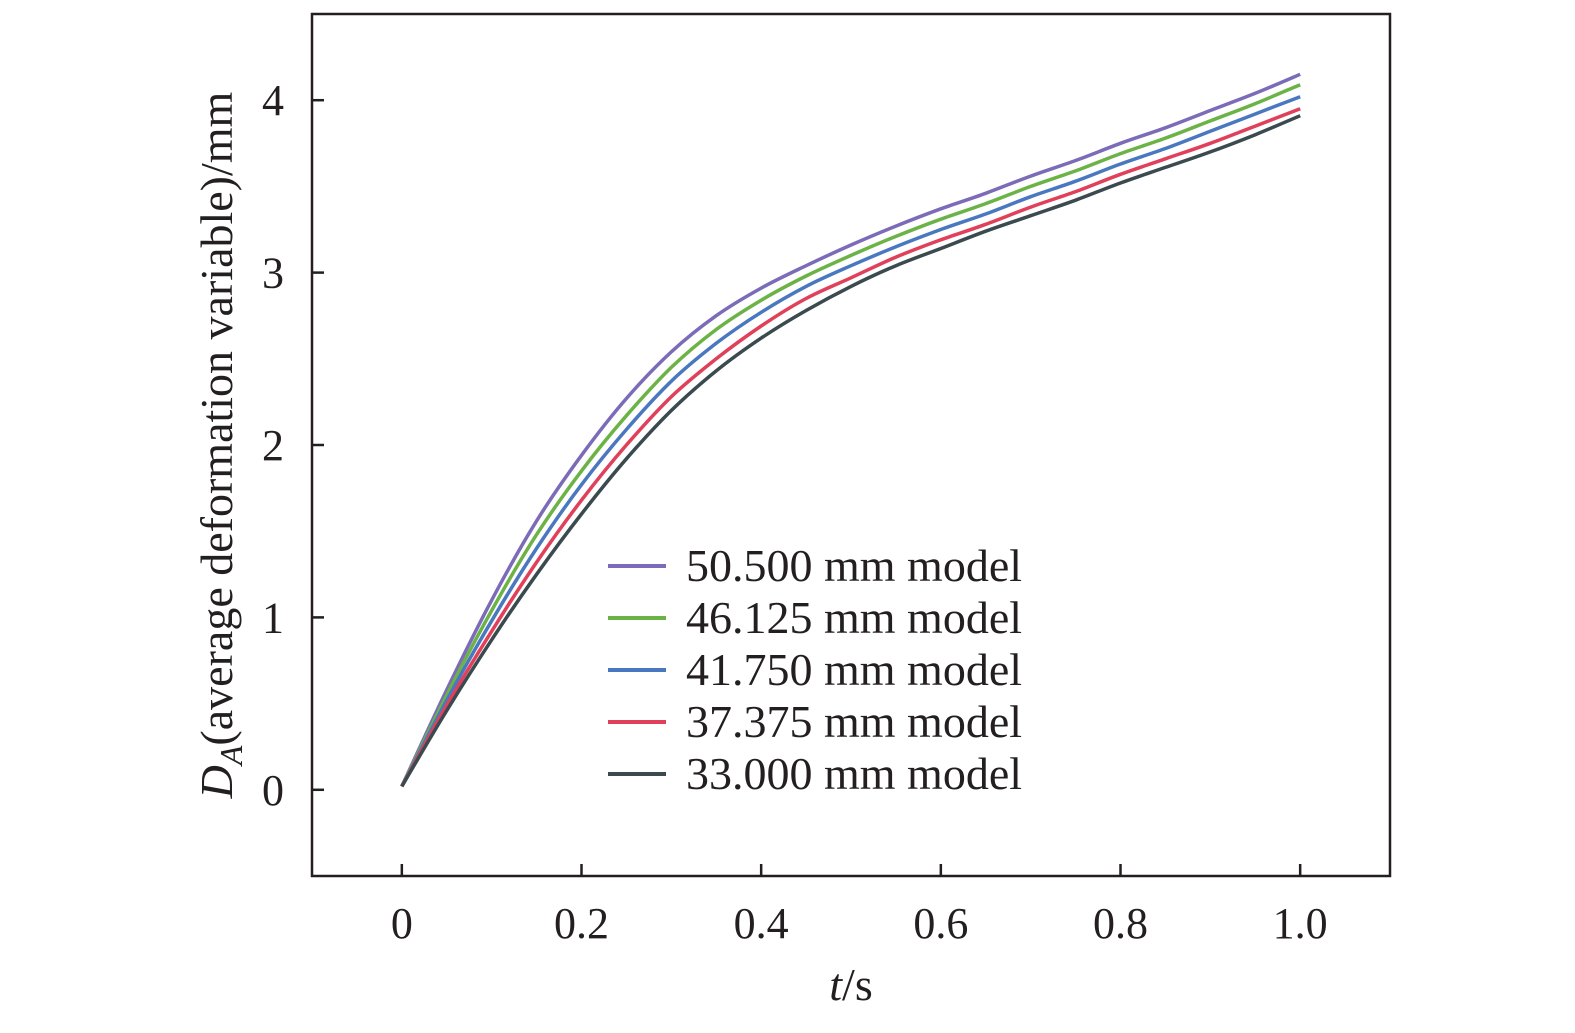 Image resolution: width=1575 pixels, height=1033 pixels. What do you see at coordinates (581, 923) in the screenshot?
I see `x-tick-label: 0.2` at bounding box center [581, 923].